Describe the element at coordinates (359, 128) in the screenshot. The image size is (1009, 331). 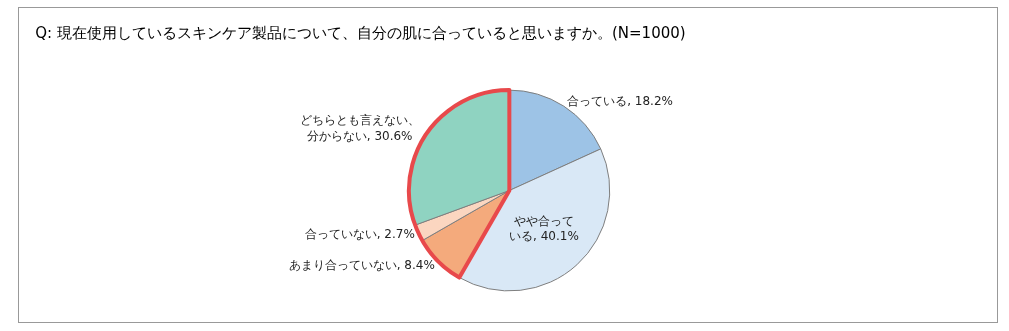
I see `slice-label: どちらとも言えない、分からない, 30.6%` at that location.